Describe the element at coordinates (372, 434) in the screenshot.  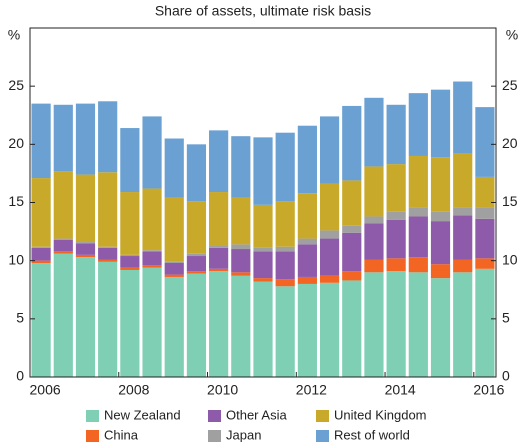
I see `legend-label: Rest of world` at that location.